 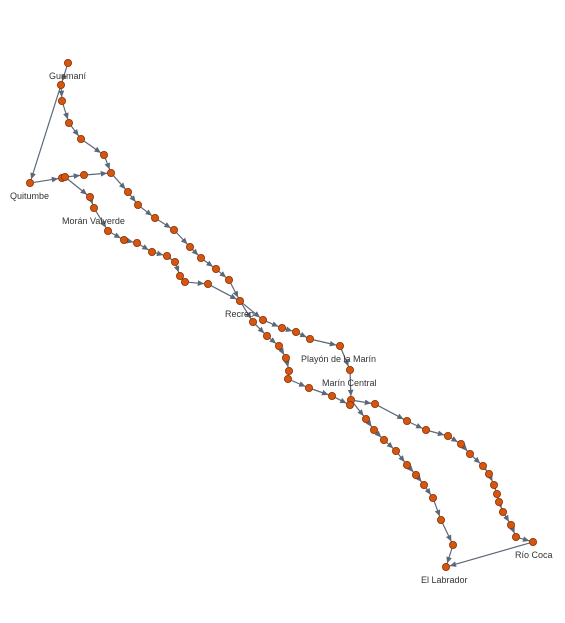 I want to click on station-label-quitumbe: Quitumbe, so click(x=29, y=196).